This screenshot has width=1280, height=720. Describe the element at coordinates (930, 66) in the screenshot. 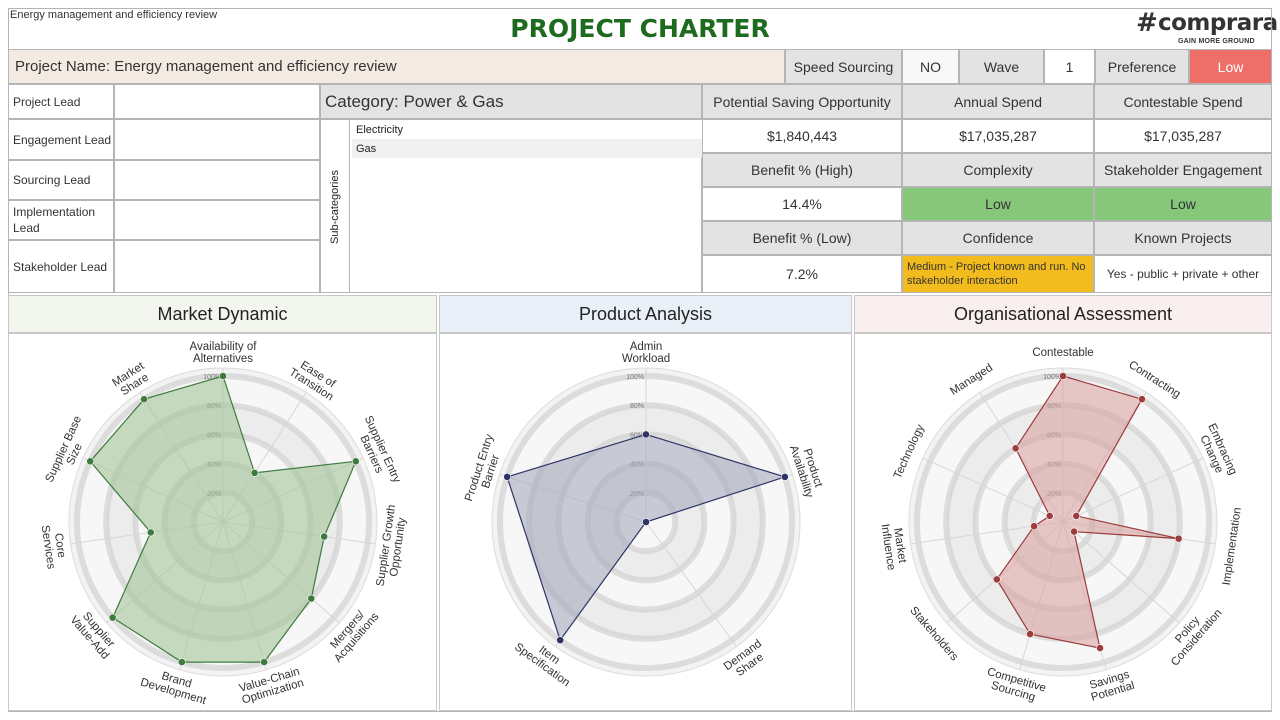

I see `speed-sourcing-value: NO` at that location.